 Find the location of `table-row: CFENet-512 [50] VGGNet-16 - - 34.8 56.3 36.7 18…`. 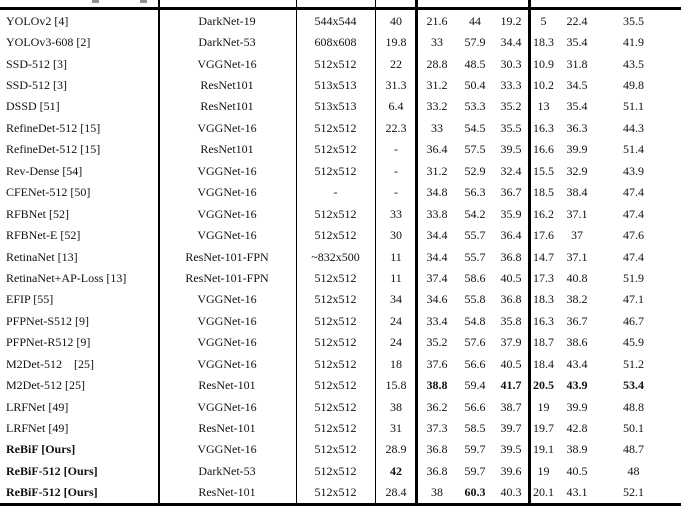

table-row: CFENet-512 [50] VGGNet-16 - - 34.8 56.3 36.7 18… is located at coordinates (340, 192).